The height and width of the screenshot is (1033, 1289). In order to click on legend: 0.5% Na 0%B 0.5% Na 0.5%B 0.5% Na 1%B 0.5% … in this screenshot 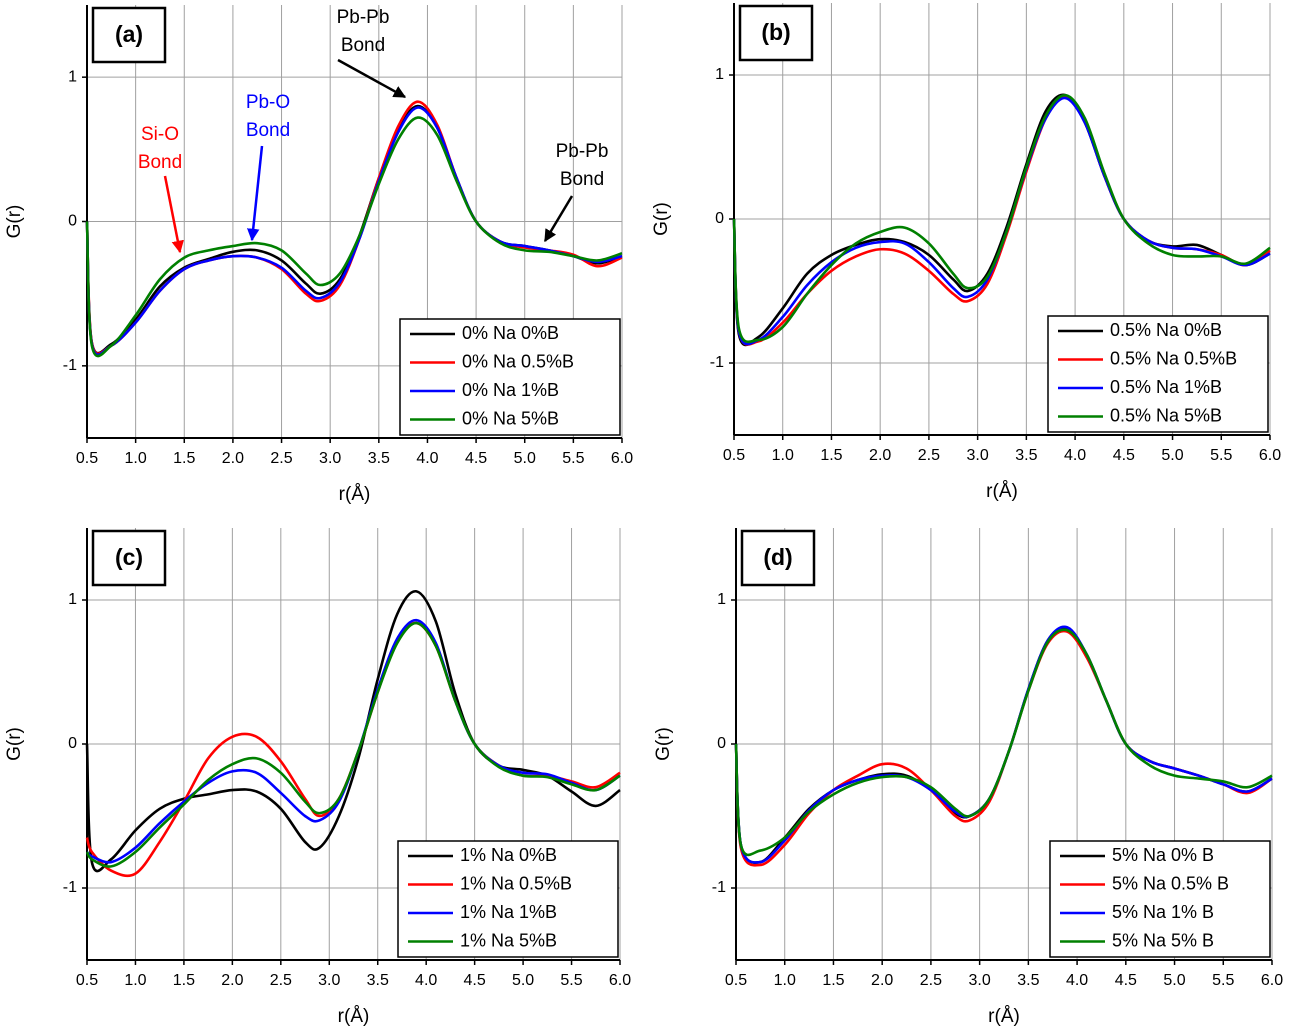, I will do `click(1158, 374)`.